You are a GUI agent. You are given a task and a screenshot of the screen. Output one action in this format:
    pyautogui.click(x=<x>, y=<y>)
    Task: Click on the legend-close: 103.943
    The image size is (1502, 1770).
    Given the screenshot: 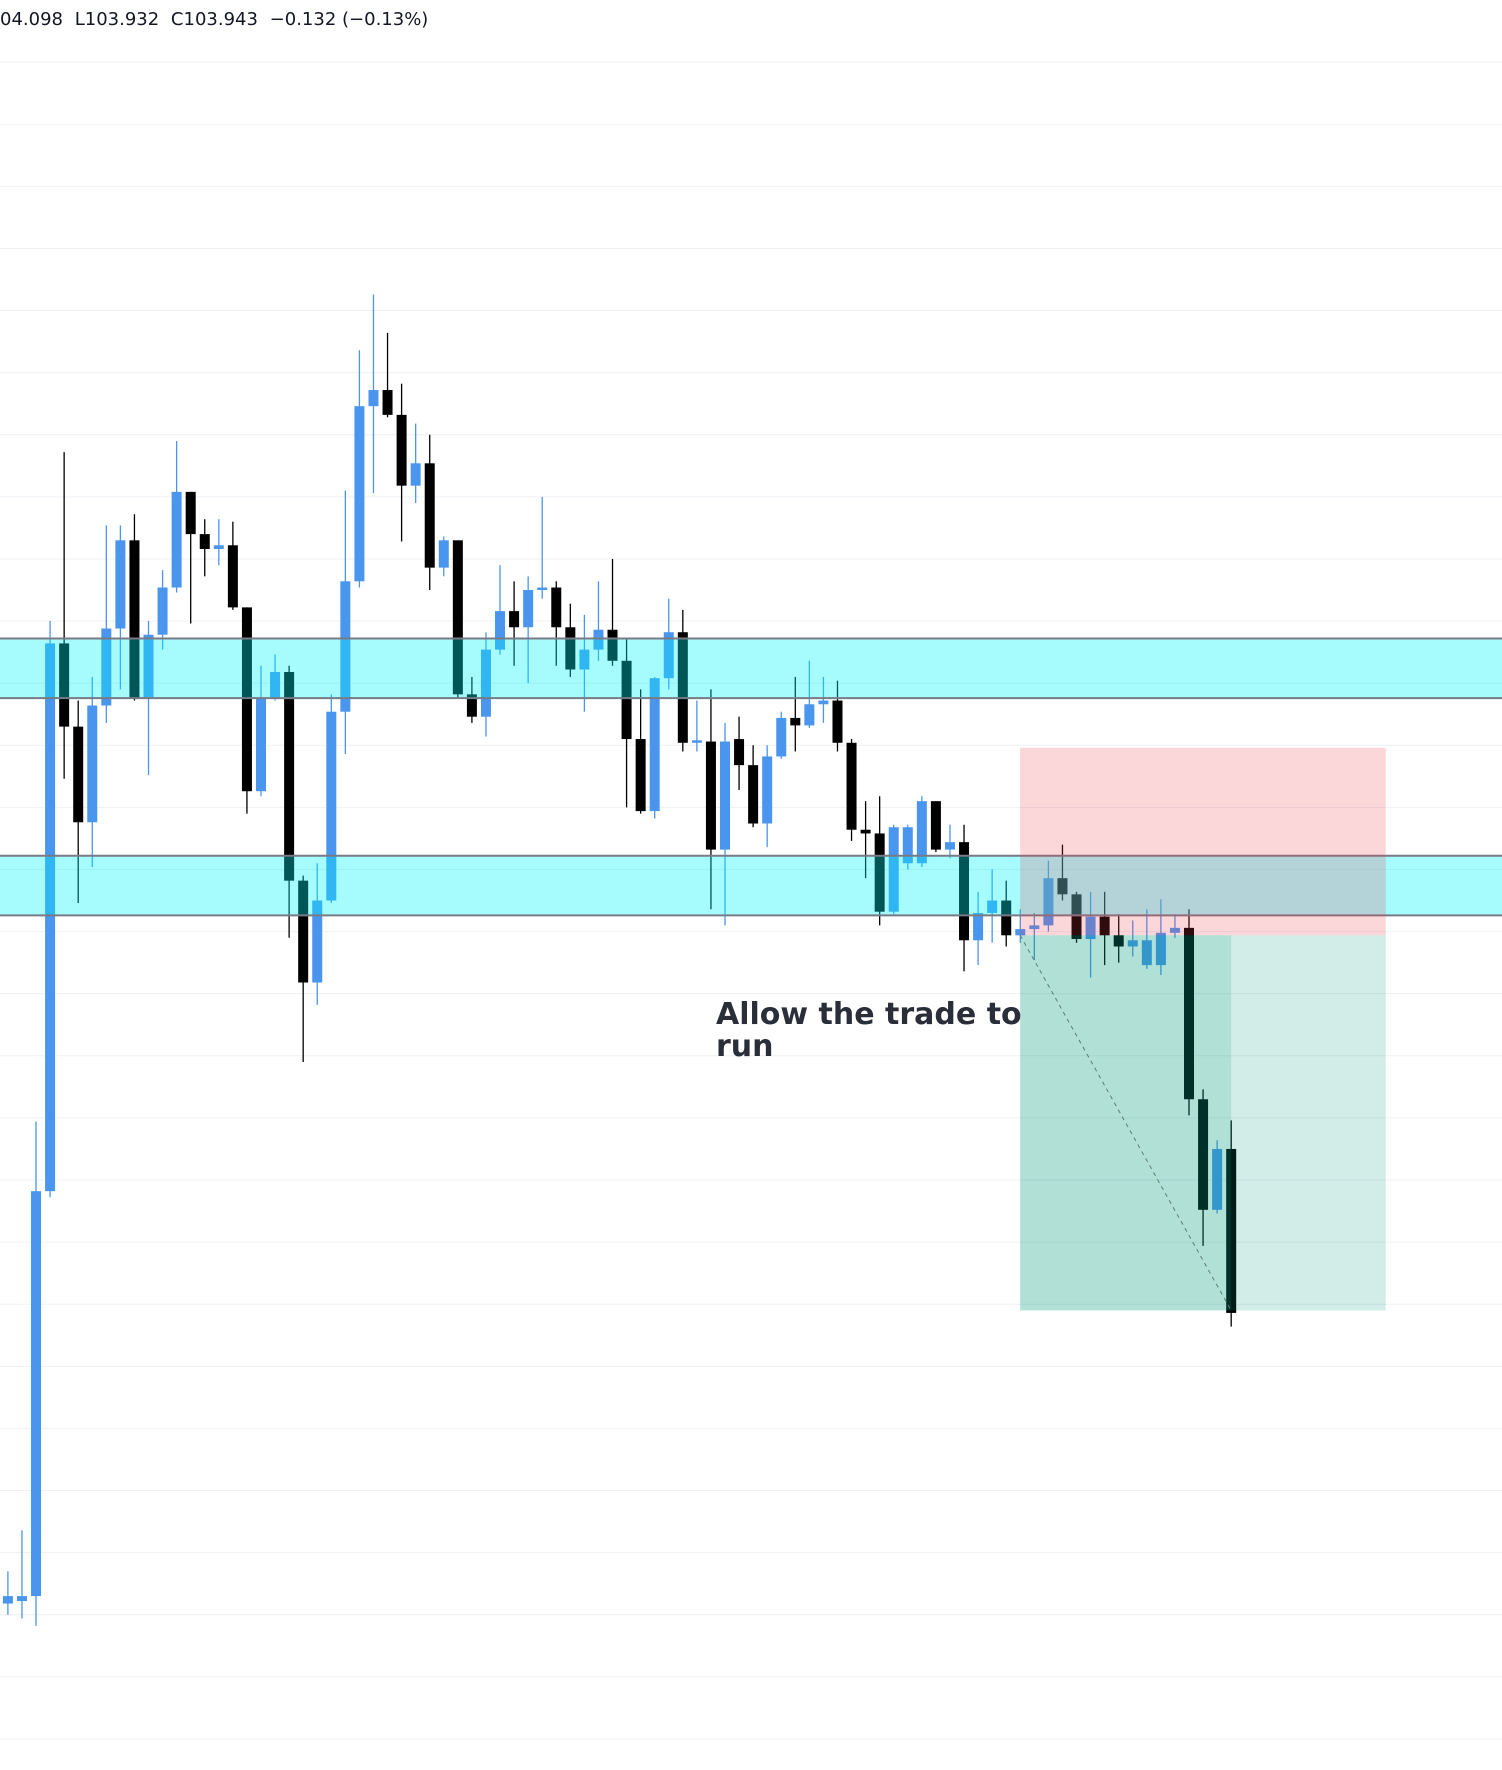 What is the action you would take?
    pyautogui.click(x=221, y=19)
    